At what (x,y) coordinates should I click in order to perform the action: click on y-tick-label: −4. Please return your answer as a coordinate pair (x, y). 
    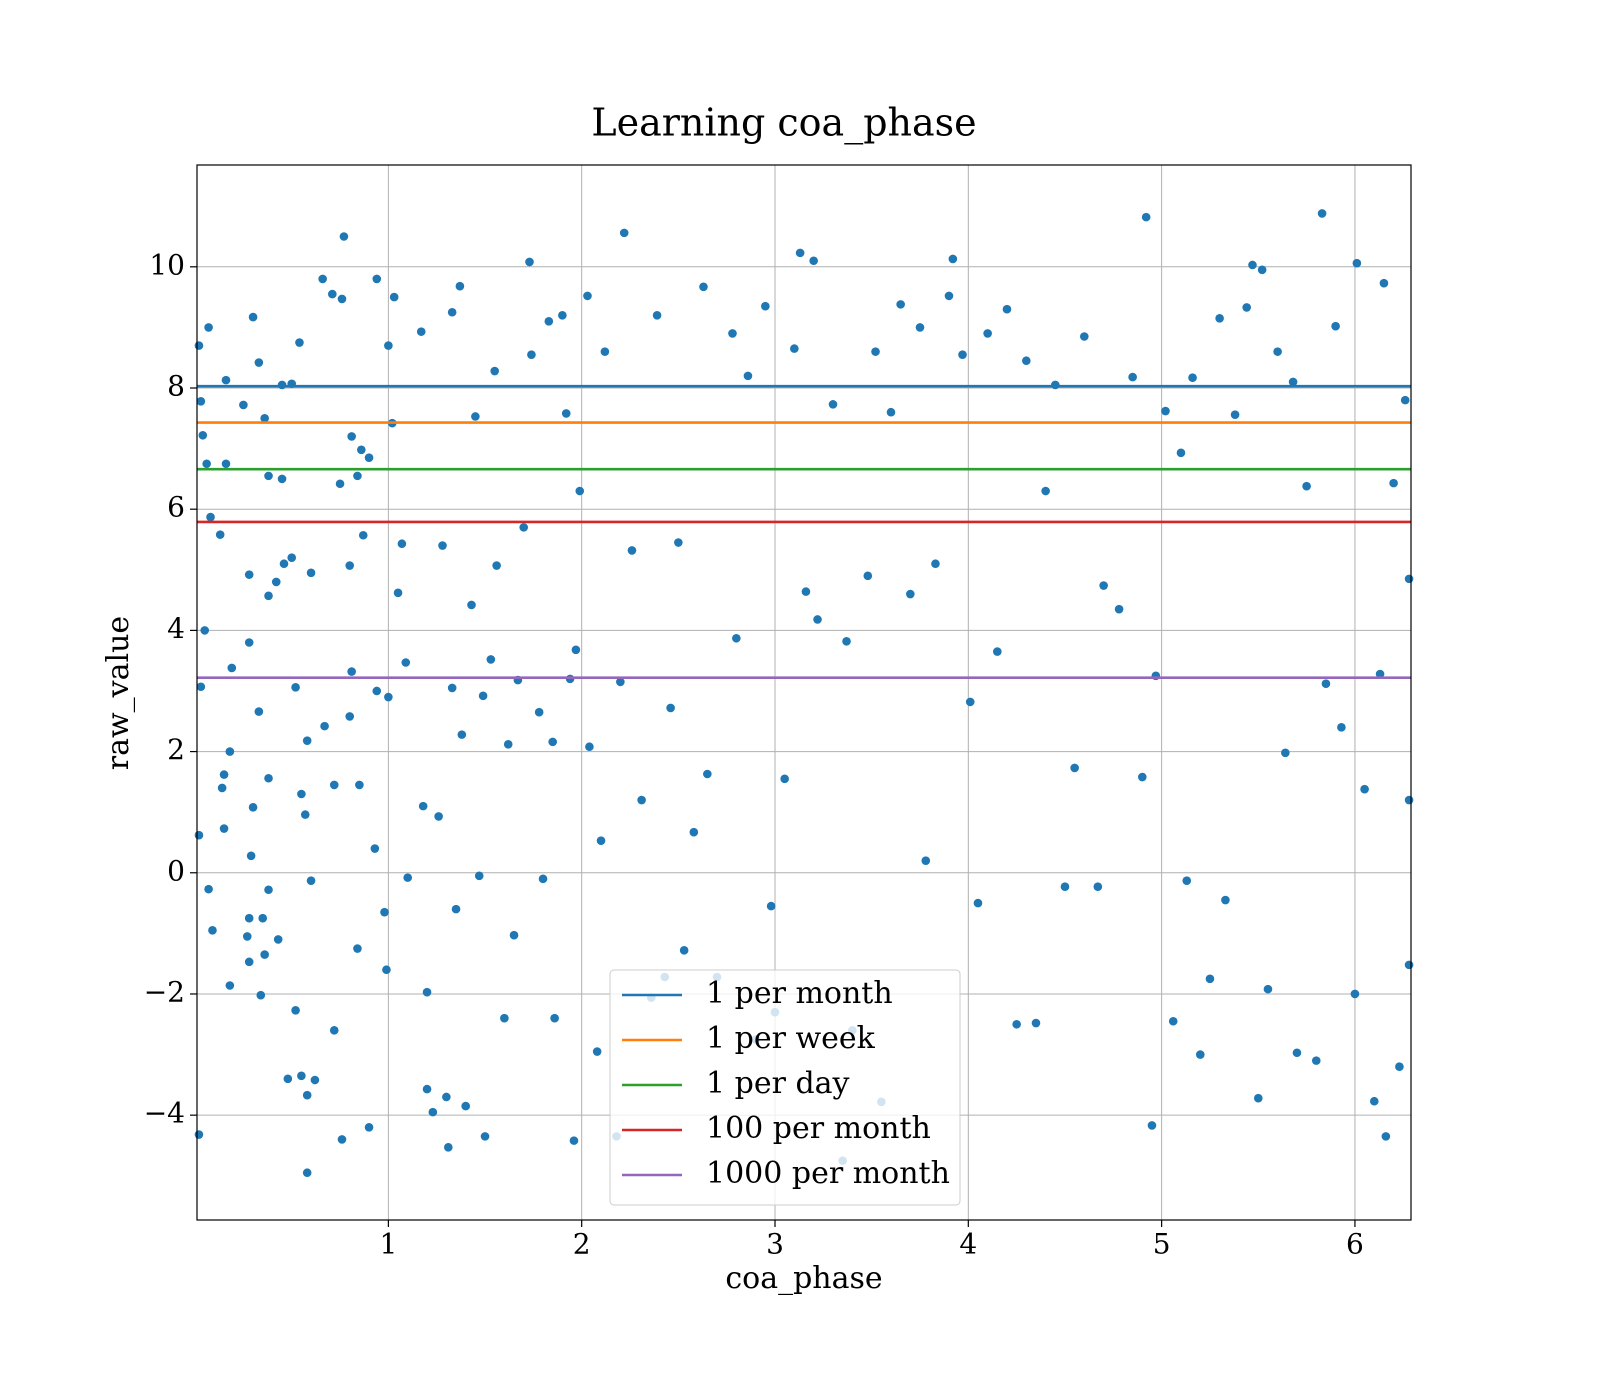
    Looking at the image, I should click on (164, 1113).